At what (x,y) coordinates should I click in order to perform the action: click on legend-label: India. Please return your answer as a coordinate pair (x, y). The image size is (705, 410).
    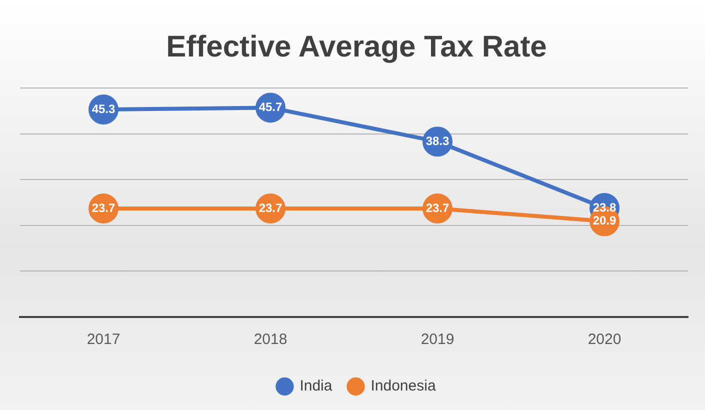
    Looking at the image, I should click on (316, 386).